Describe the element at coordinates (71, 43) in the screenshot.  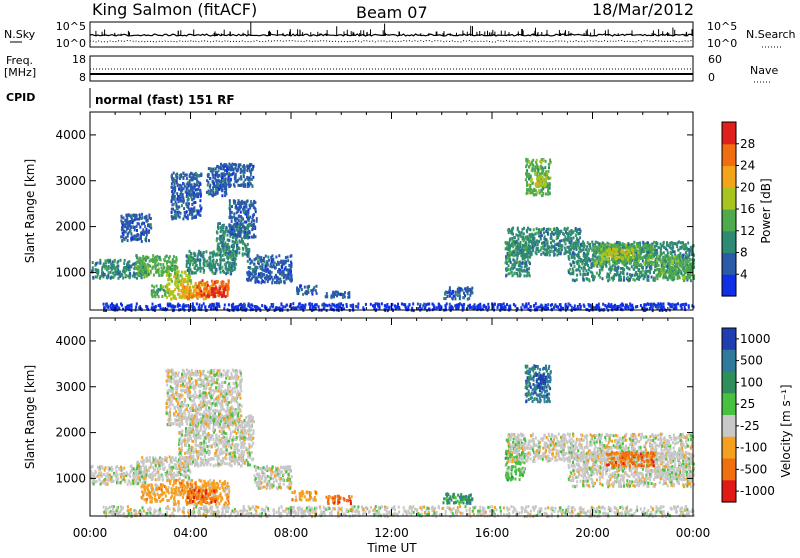
I see `nsky-tick-bottom: 10^0` at that location.